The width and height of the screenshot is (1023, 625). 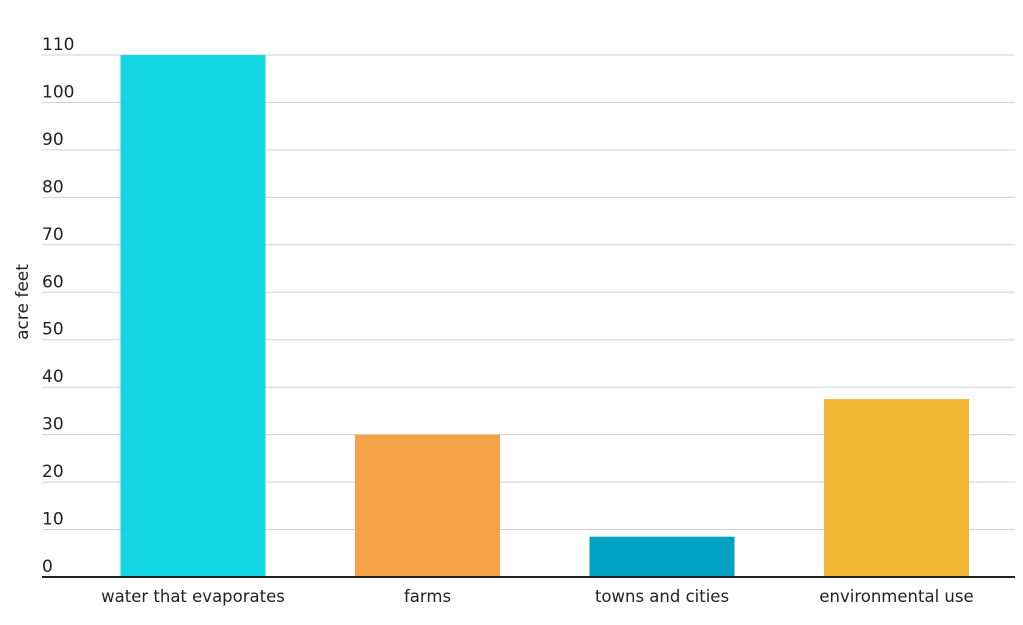 What do you see at coordinates (53, 140) in the screenshot?
I see `y-tick-label: 90` at bounding box center [53, 140].